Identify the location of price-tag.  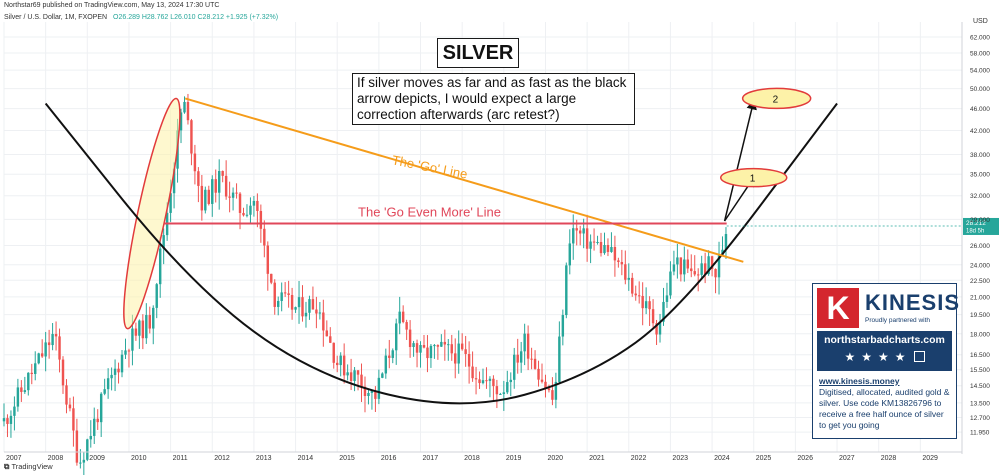
(981, 226).